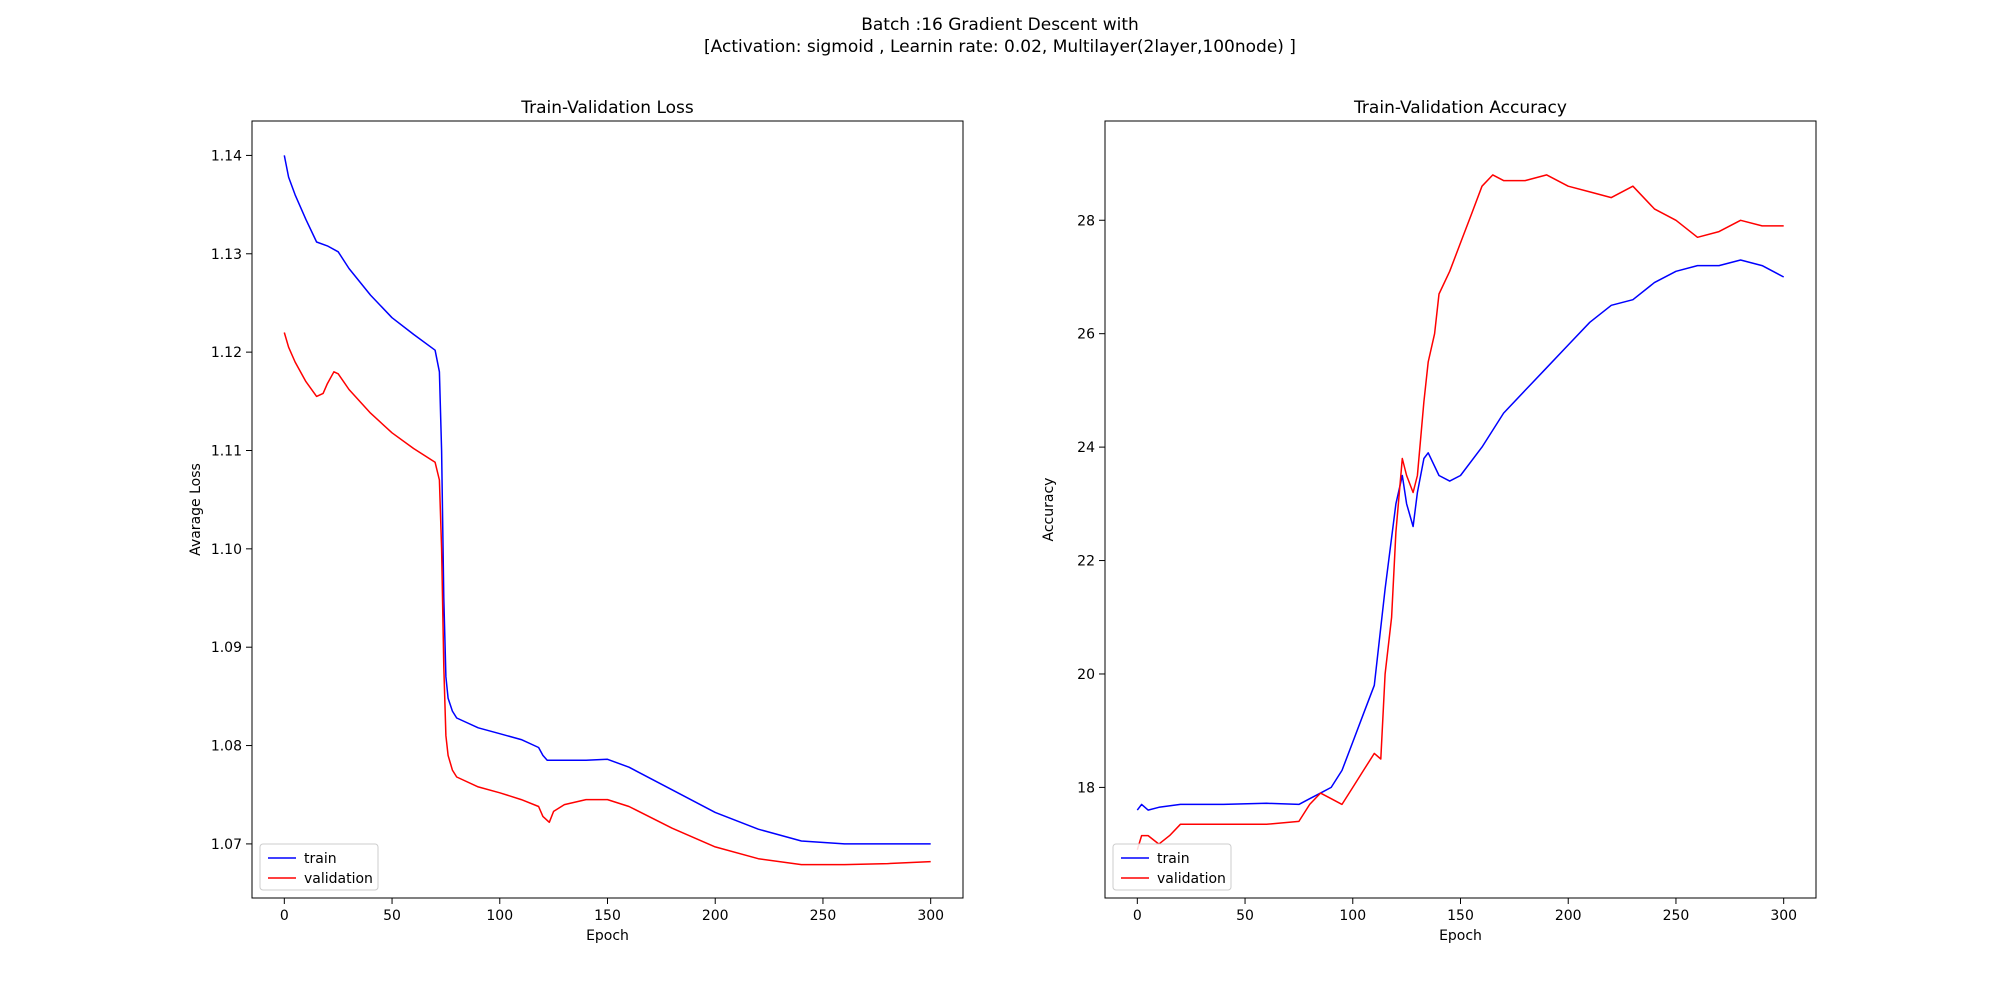  Describe the element at coordinates (226, 845) in the screenshot. I see `y-tick-label: 1.07` at that location.